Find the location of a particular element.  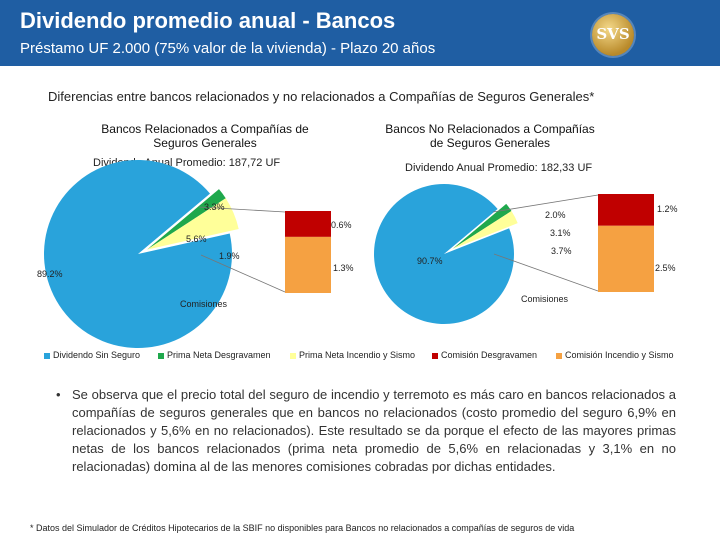

right-chart-average: Dividendo Anual Promedio: 182,33 UF is located at coordinates (499, 168).